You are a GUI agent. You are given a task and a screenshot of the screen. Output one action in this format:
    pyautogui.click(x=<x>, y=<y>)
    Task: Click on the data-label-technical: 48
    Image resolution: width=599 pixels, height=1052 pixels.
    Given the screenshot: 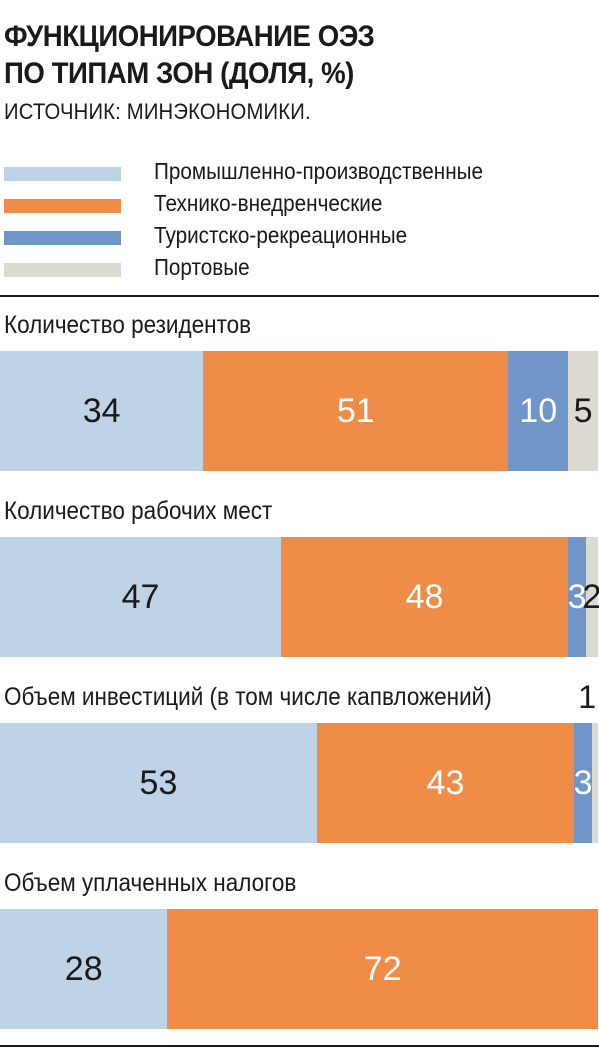 What is the action you would take?
    pyautogui.click(x=424, y=597)
    